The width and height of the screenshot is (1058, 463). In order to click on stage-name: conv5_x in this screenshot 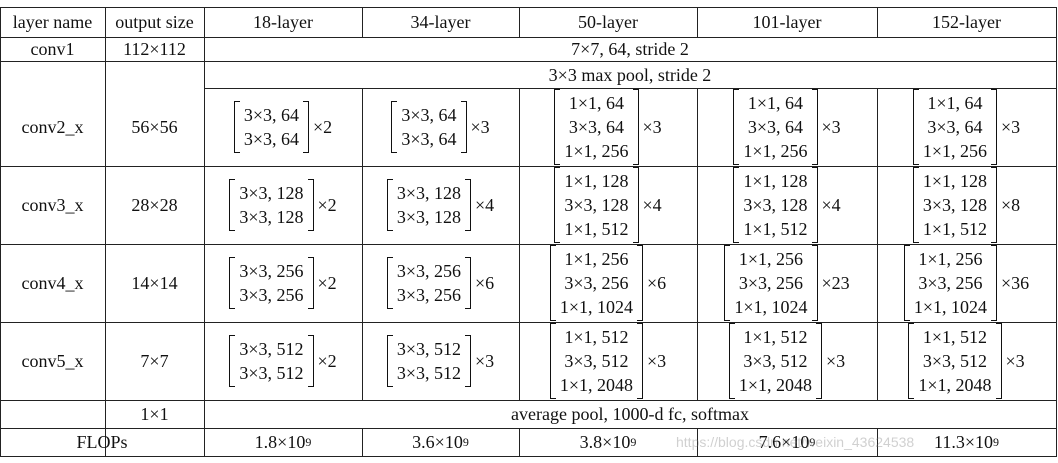, I will do `click(52, 360)`.